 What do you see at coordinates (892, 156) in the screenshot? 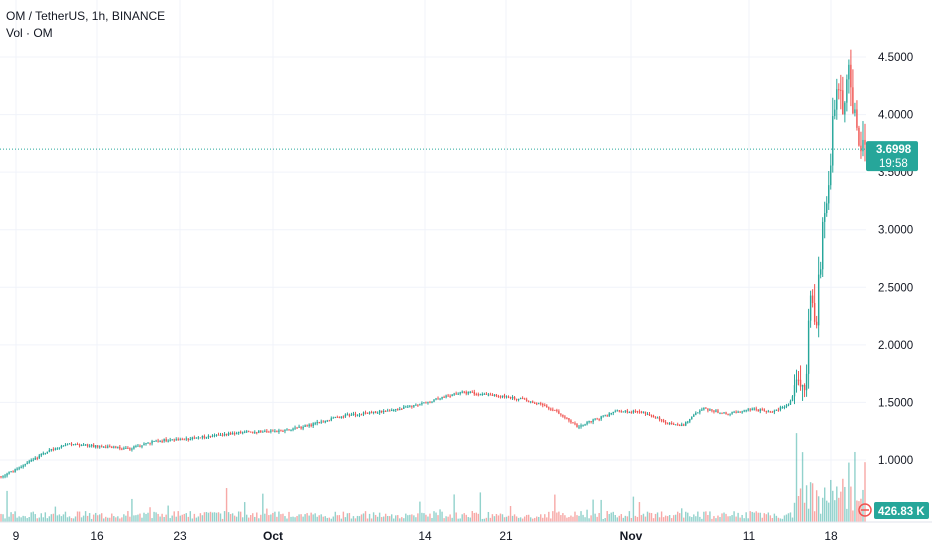
I see `last-price-tag` at bounding box center [892, 156].